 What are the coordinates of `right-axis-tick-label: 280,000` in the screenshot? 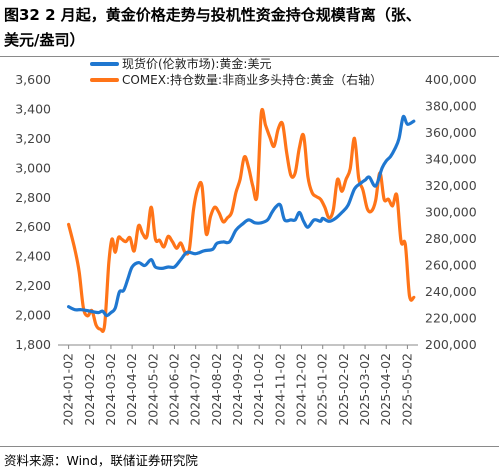 It's located at (451, 238).